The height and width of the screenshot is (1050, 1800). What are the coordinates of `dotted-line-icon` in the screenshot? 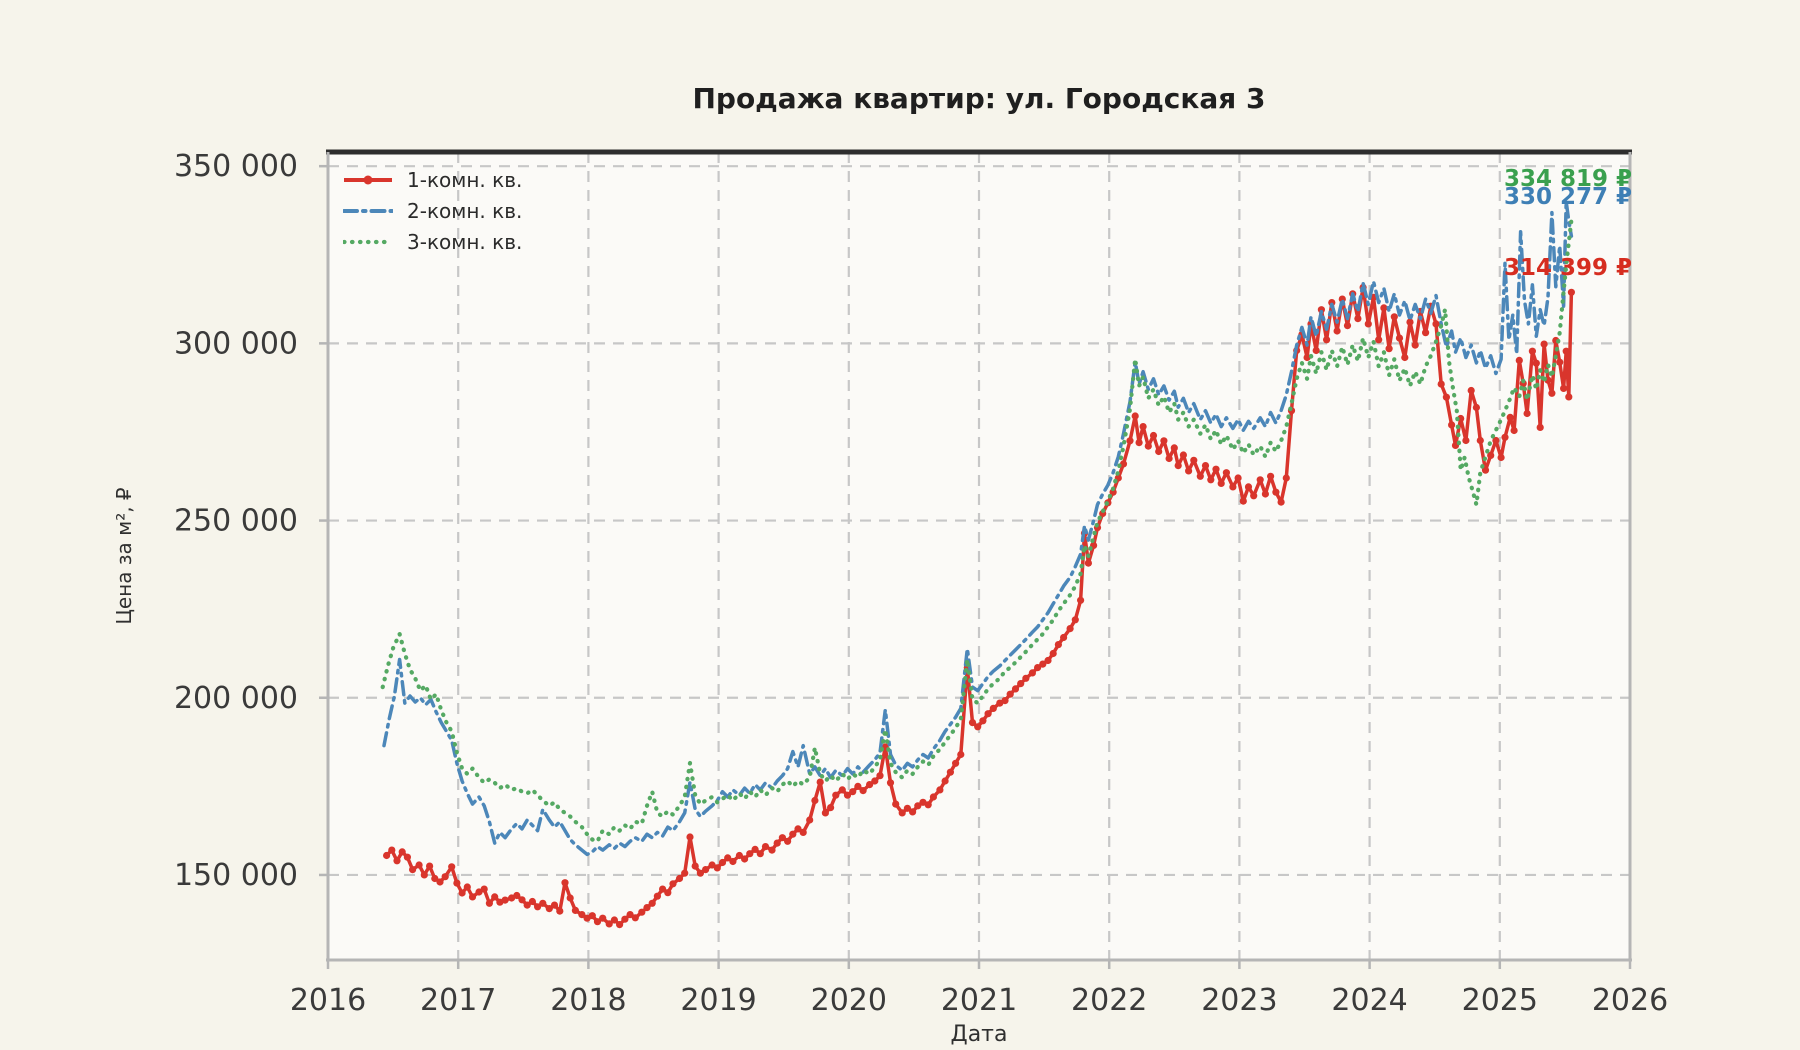 It's located at (368, 241).